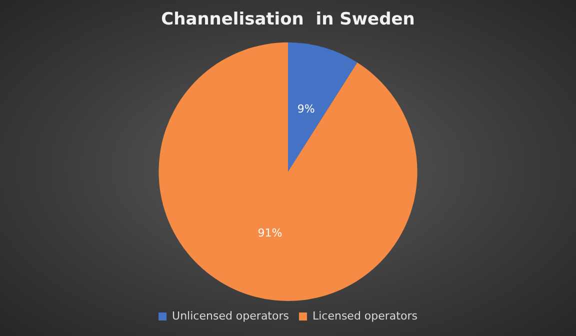 The image size is (576, 336). I want to click on chart-title: Channelisation in Sweden, so click(288, 20).